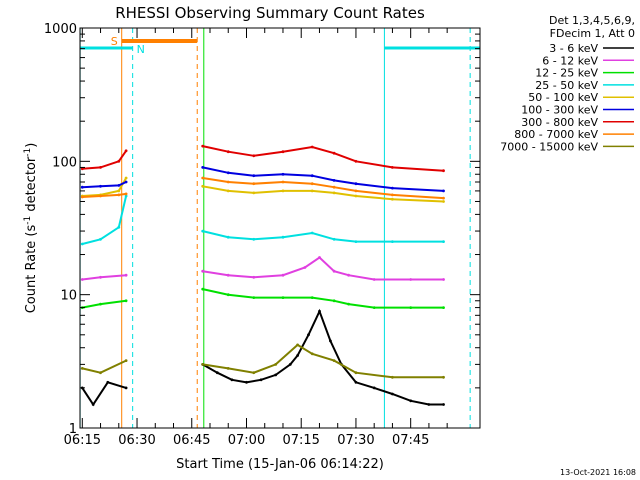 This screenshot has width=640, height=480. I want to click on legend-entry-label: 25 - 50 keV, so click(566, 85).